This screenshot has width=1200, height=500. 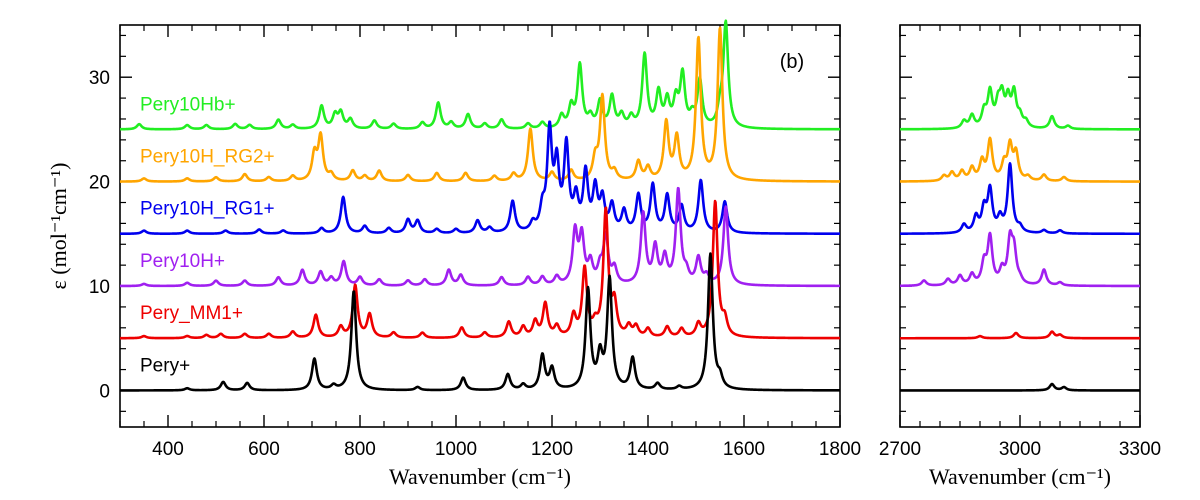 What do you see at coordinates (264, 449) in the screenshot?
I see `x-tick-label-main: 600` at bounding box center [264, 449].